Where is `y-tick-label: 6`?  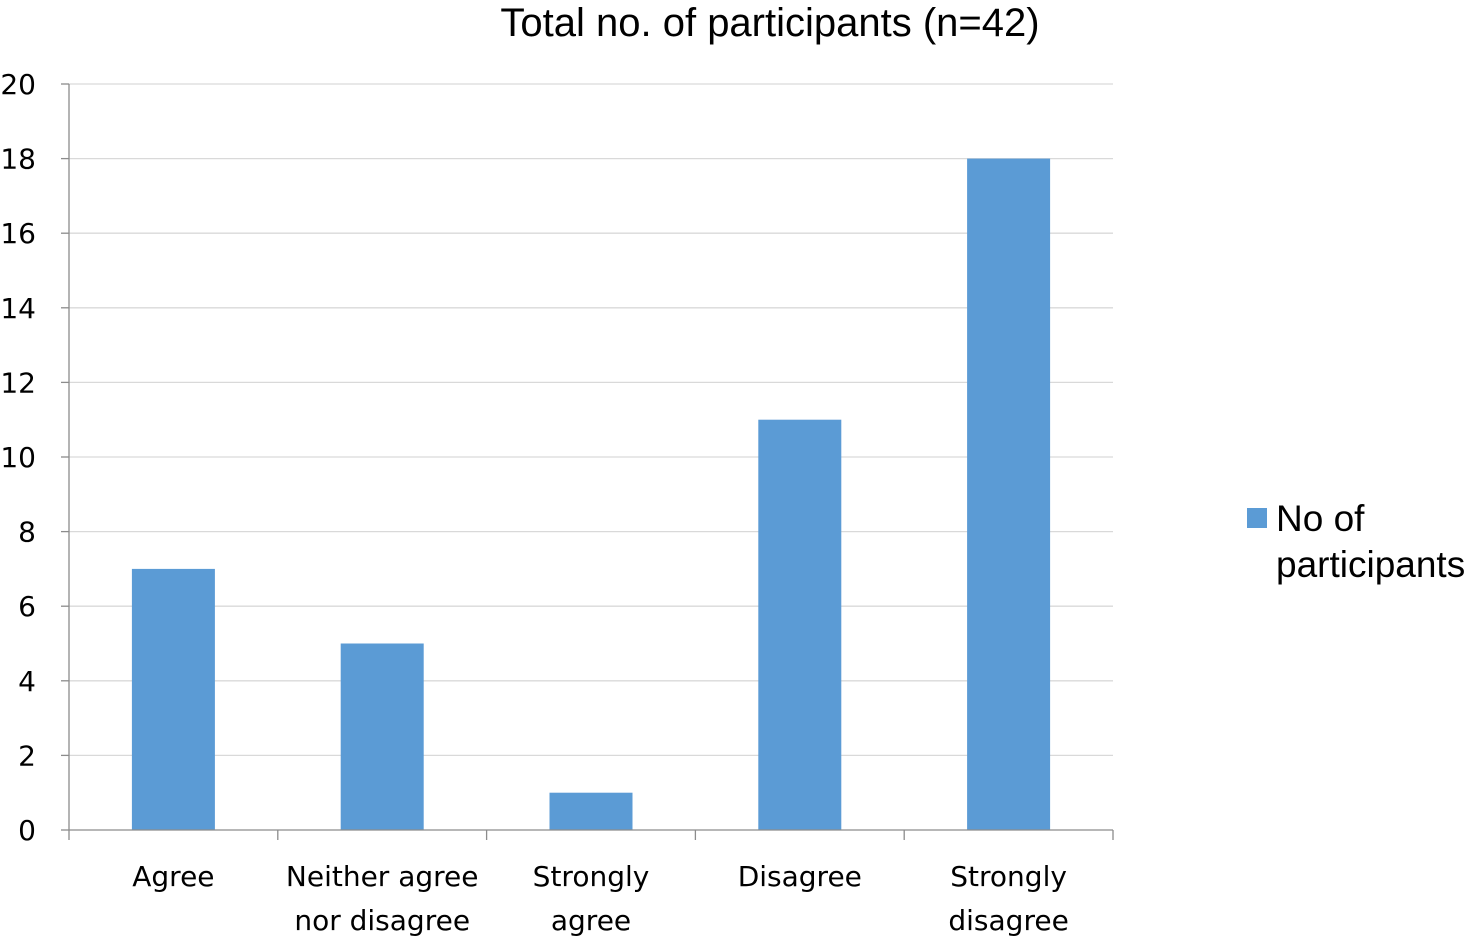
y-tick-label: 6 is located at coordinates (27, 606).